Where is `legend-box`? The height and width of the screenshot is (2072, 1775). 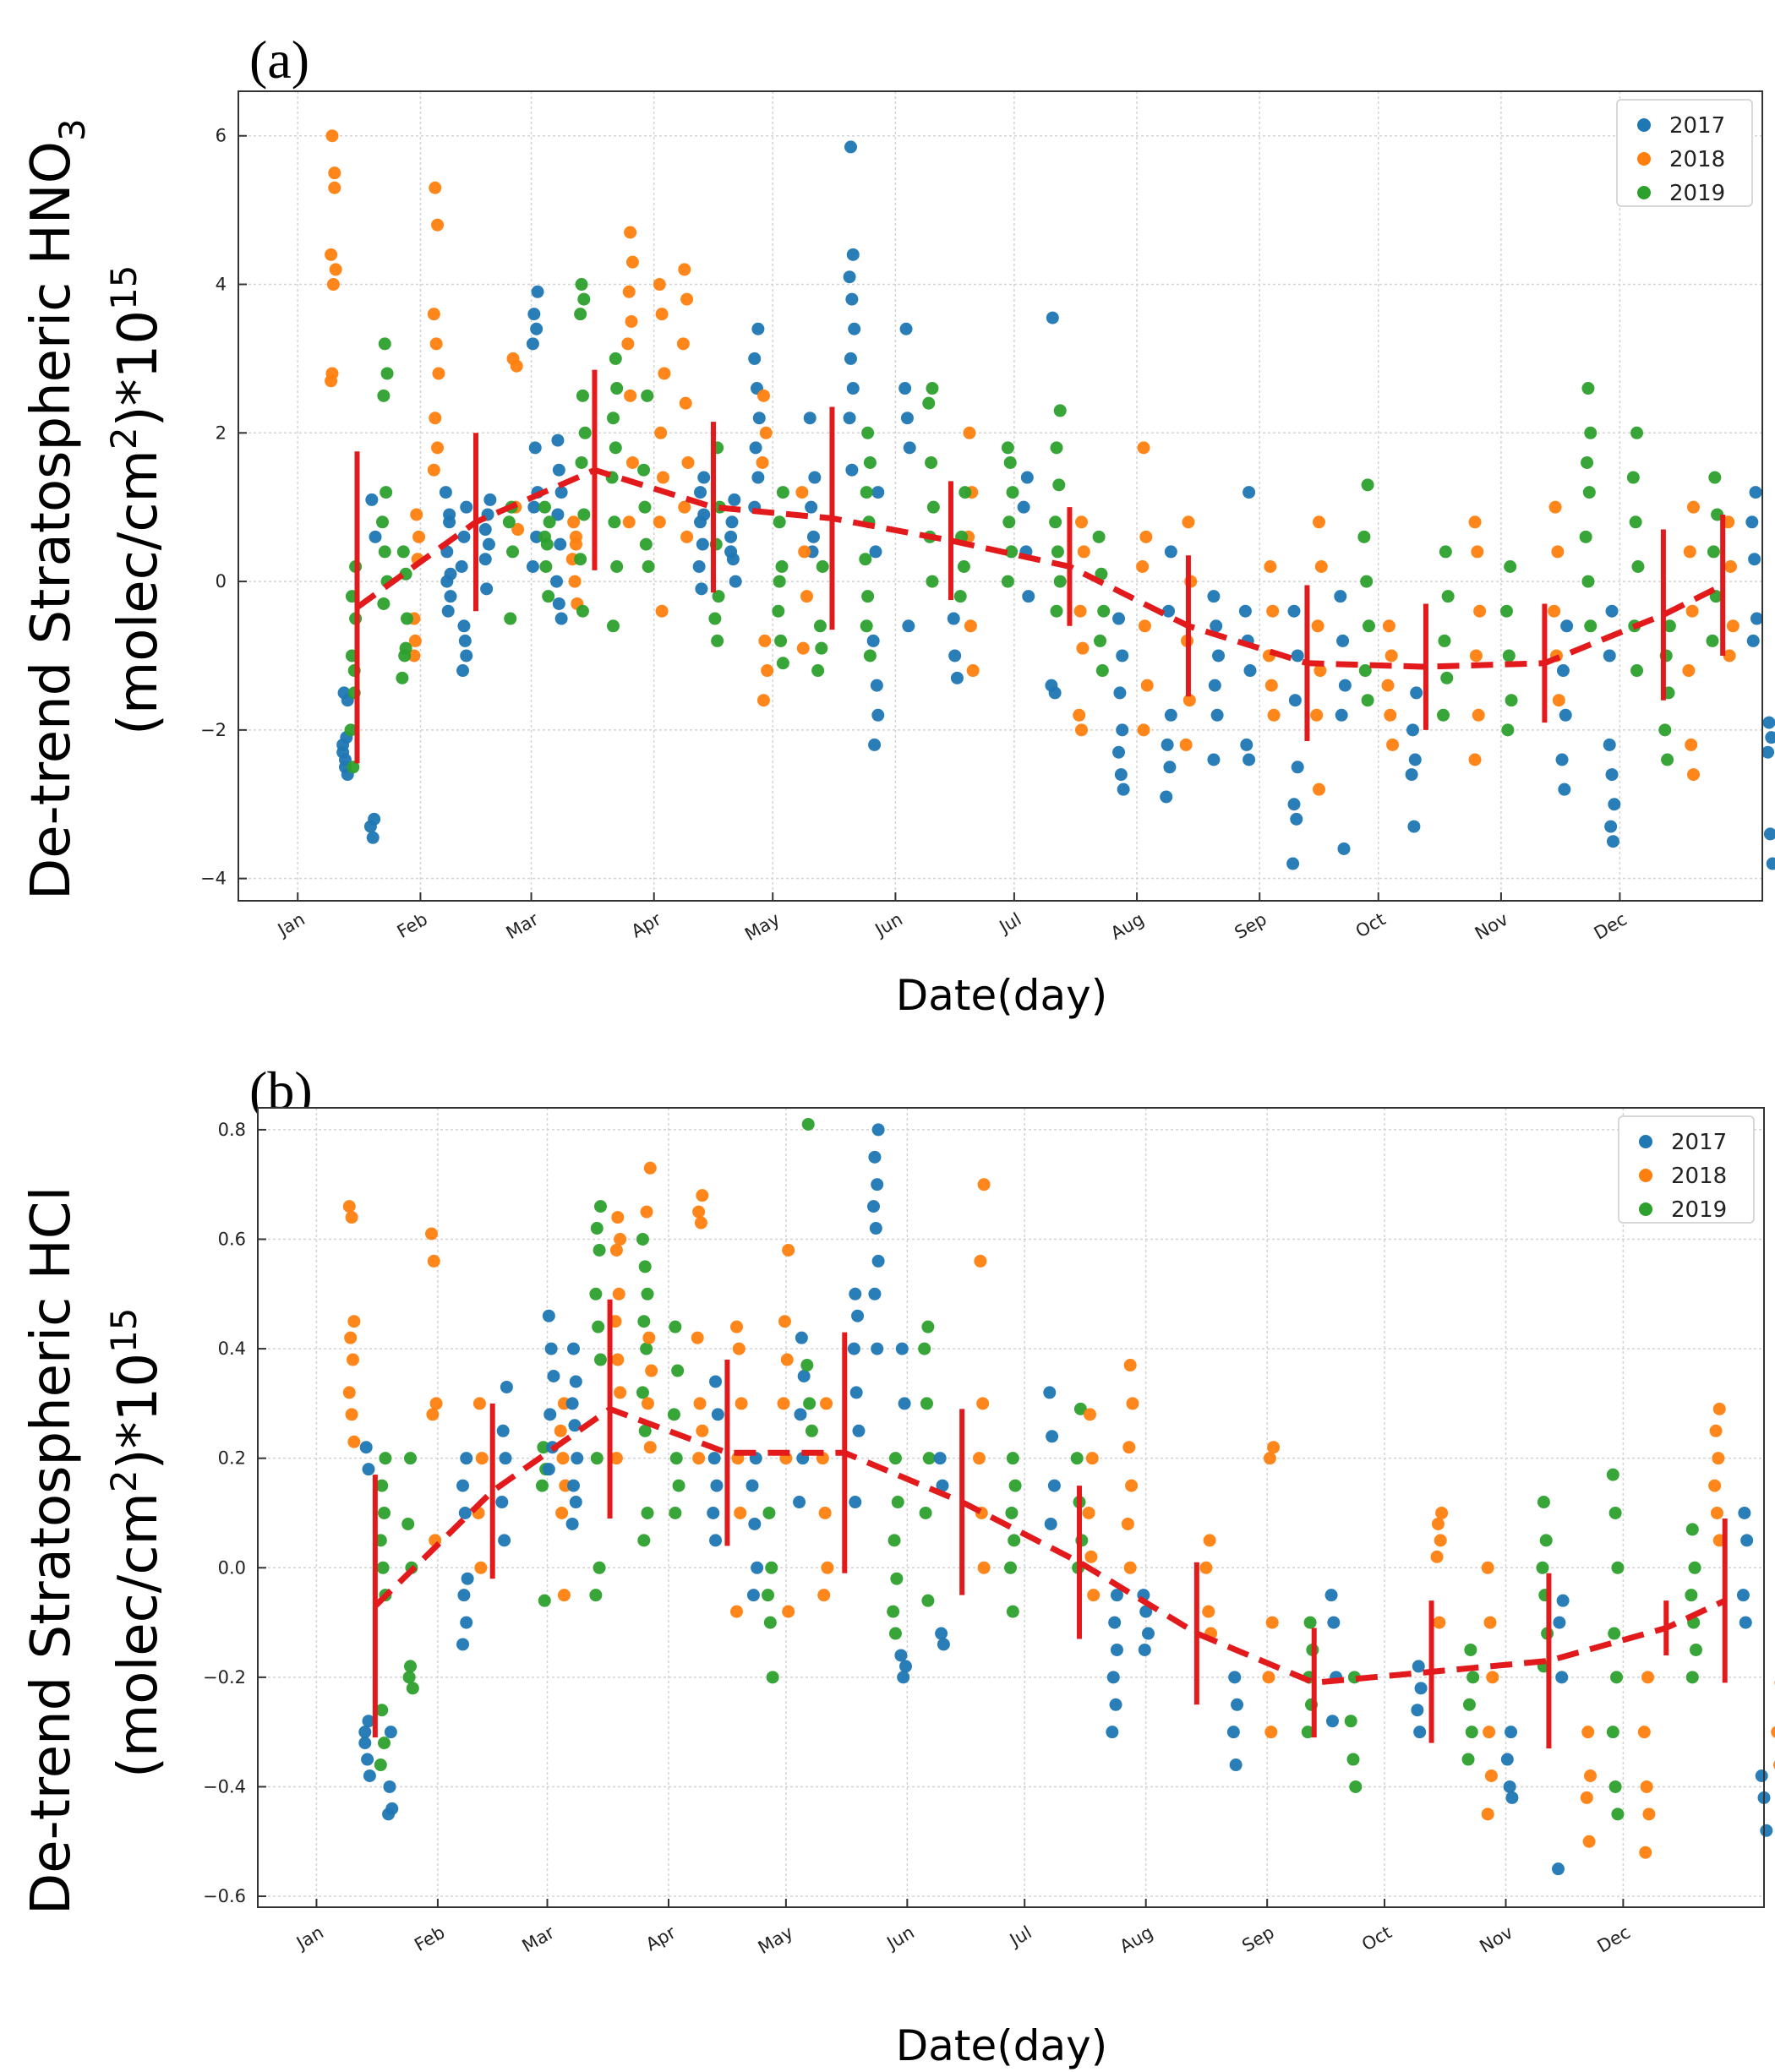 legend-box is located at coordinates (1686, 1169).